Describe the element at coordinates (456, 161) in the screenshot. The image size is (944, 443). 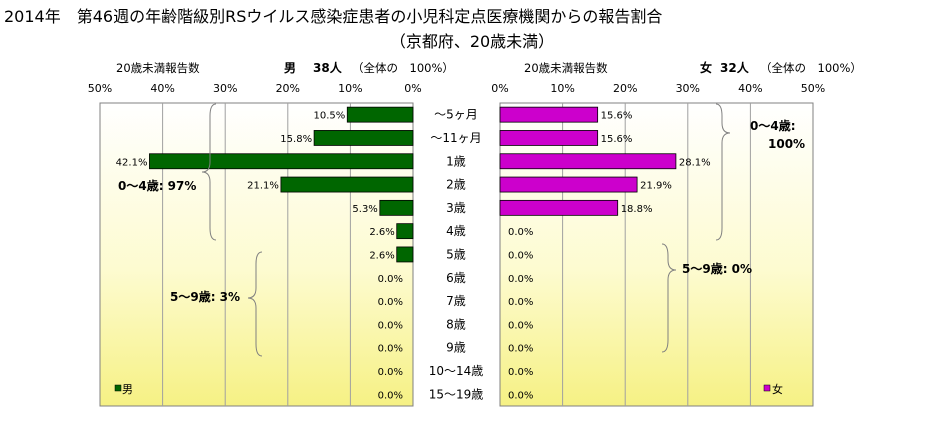
I see `age-group-label: 1歳` at that location.